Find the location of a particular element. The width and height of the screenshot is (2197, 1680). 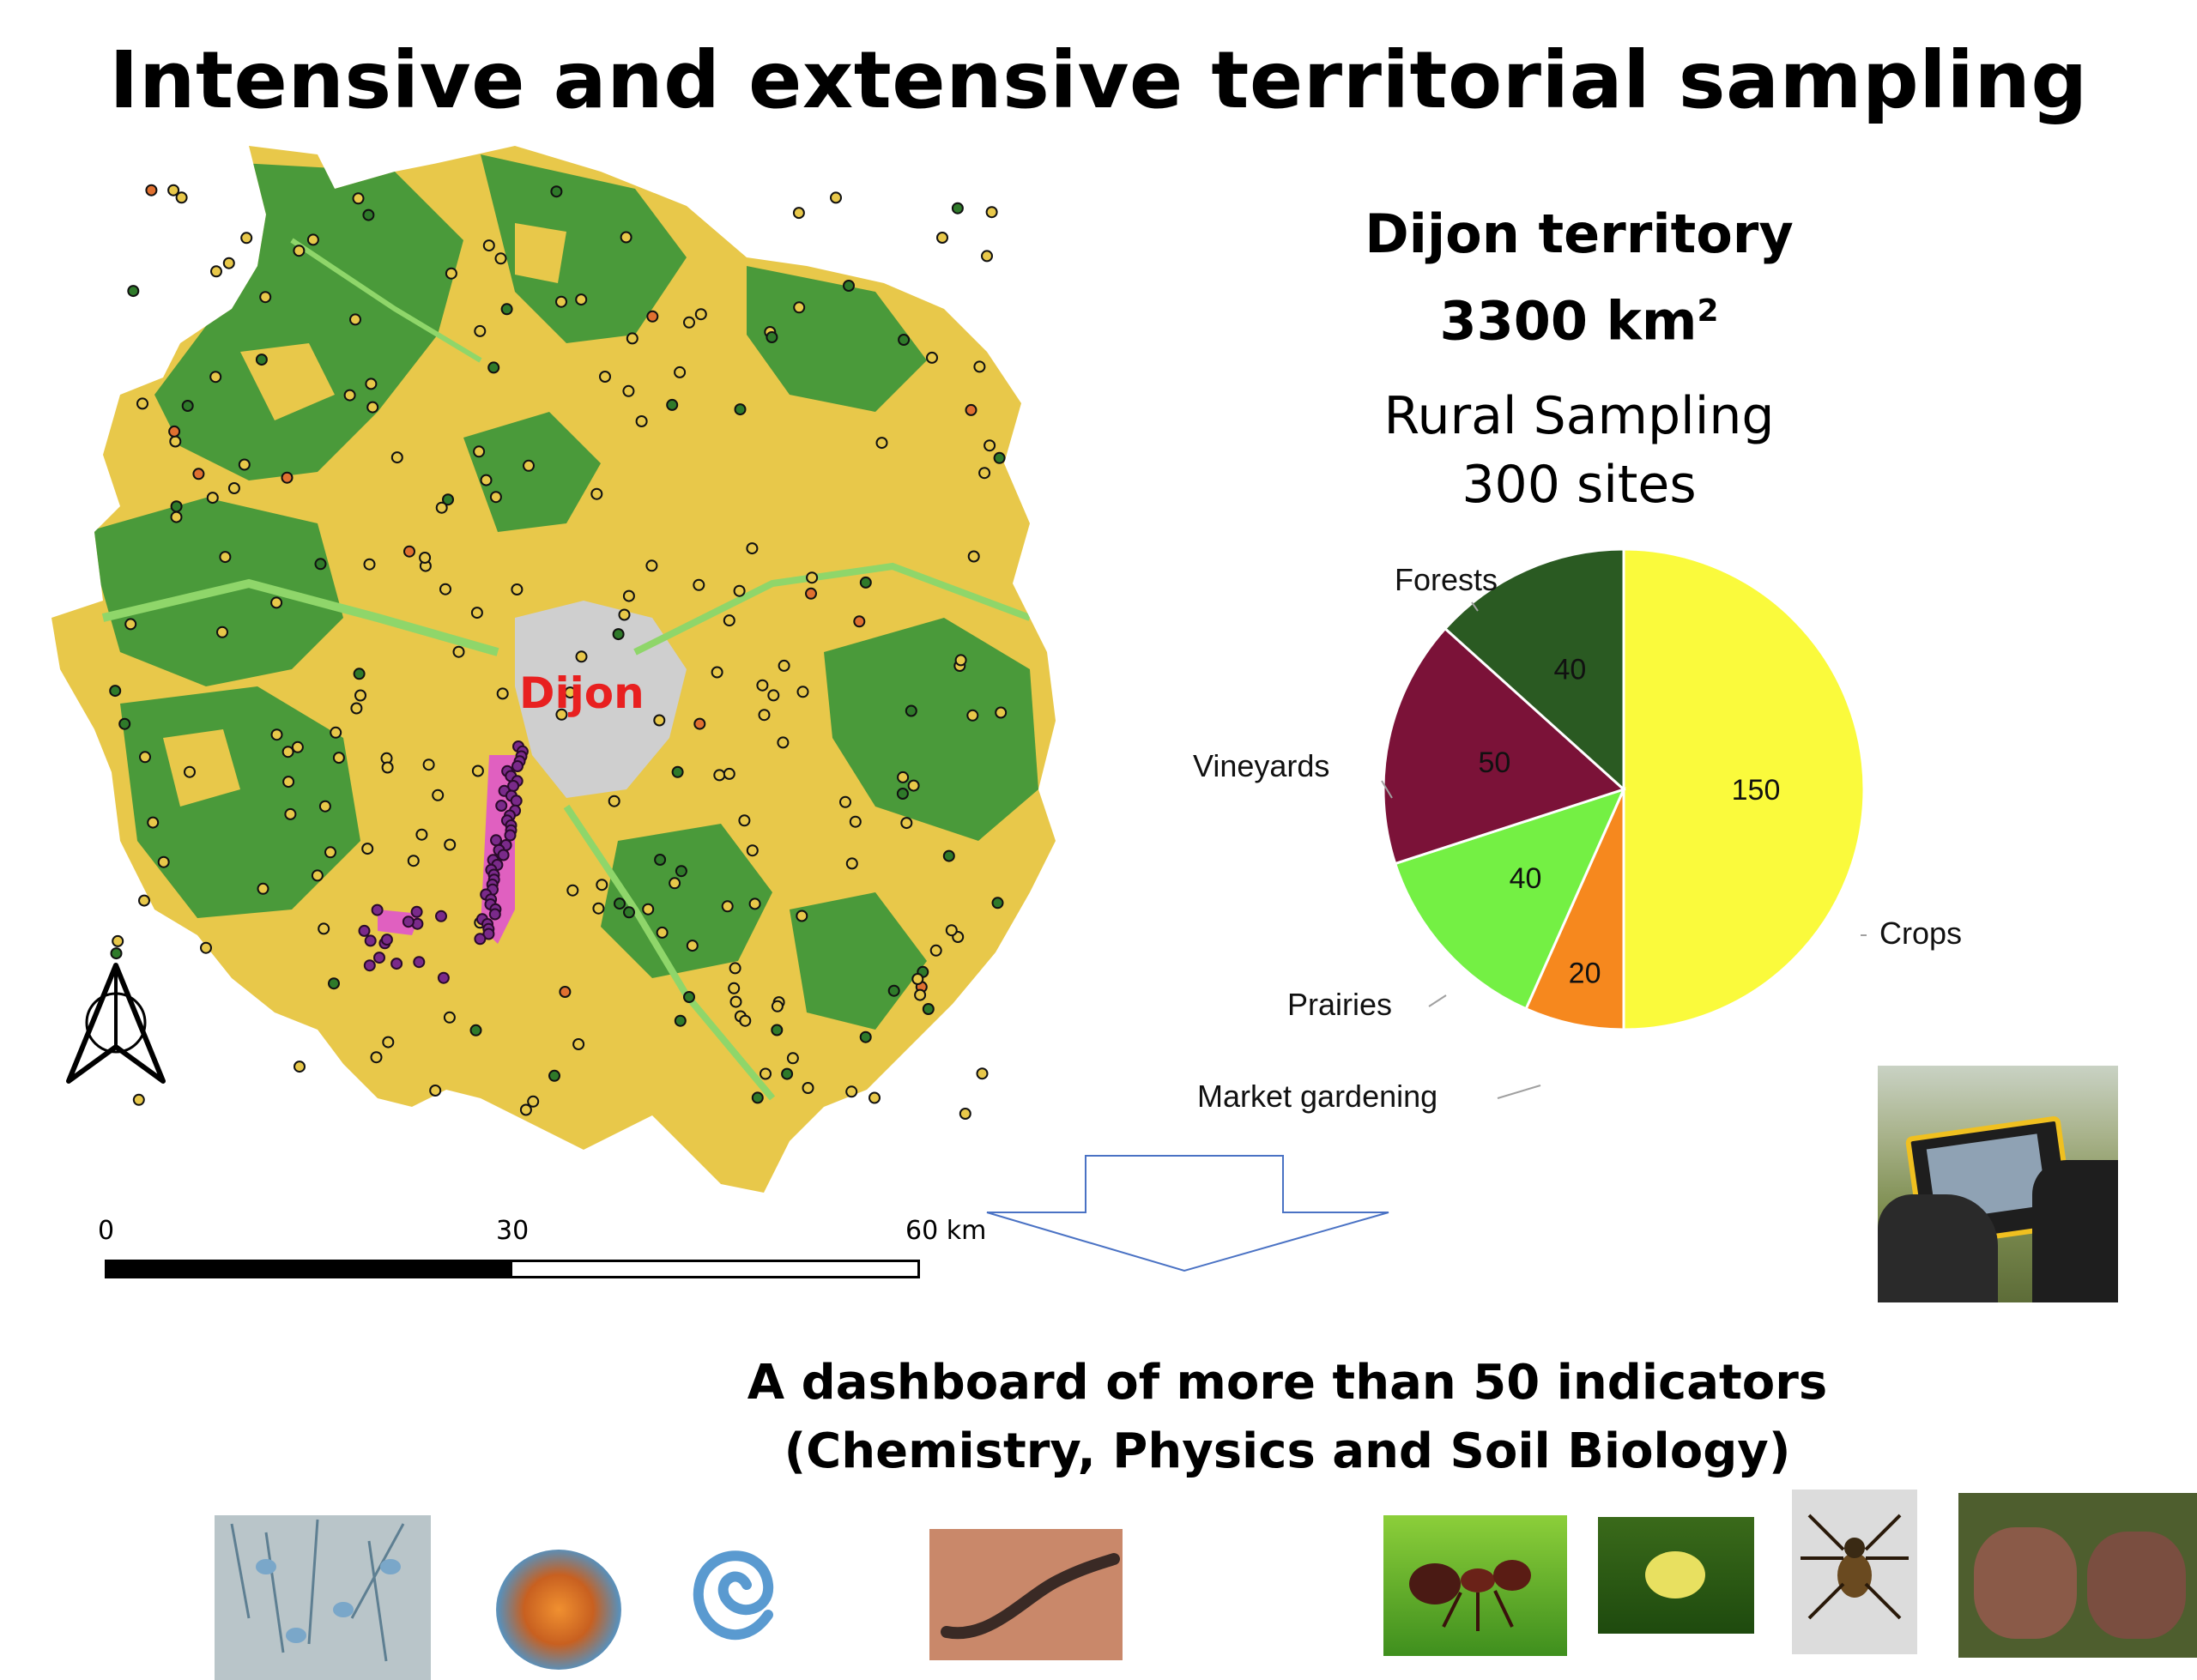

pie-label-crops: Crops is located at coordinates (1920, 934).